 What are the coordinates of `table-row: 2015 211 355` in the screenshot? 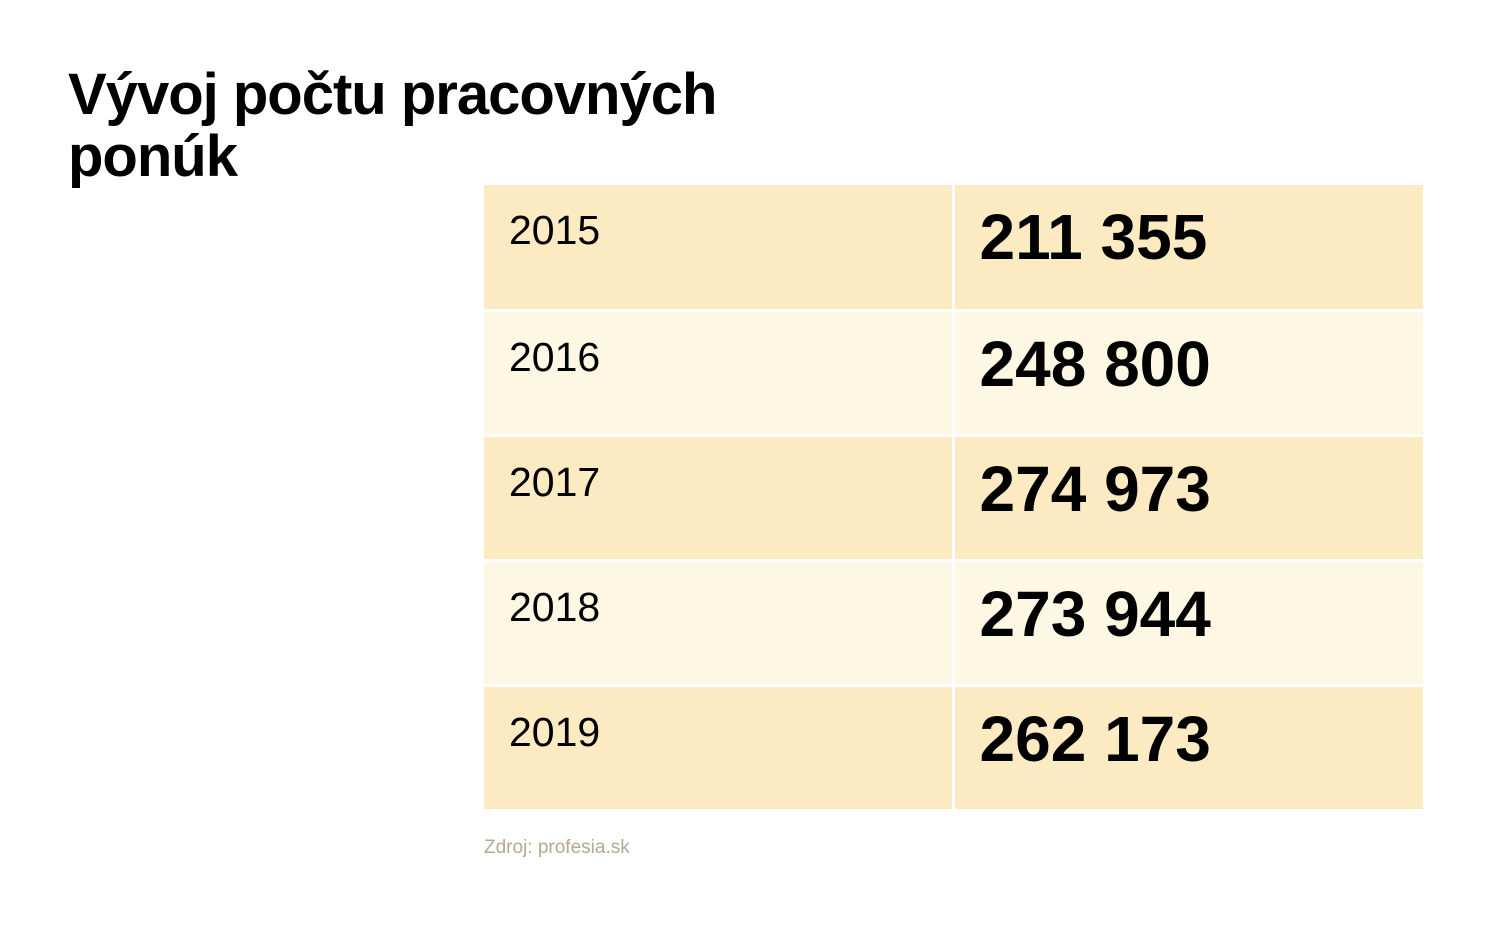 It's located at (953, 248).